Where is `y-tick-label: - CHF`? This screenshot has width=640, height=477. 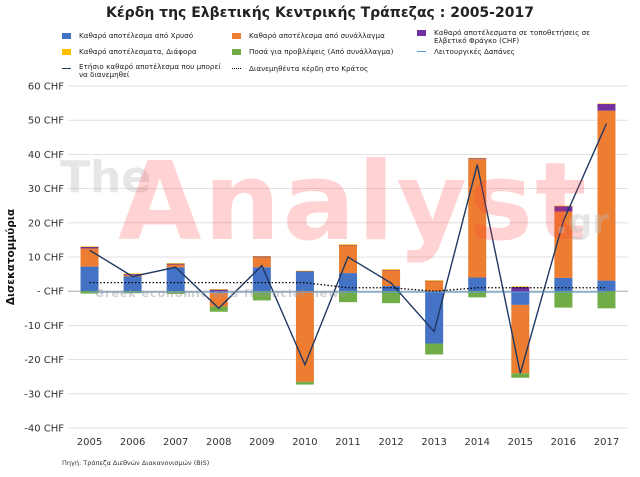 y-tick-label: - CHF is located at coordinates (50, 292).